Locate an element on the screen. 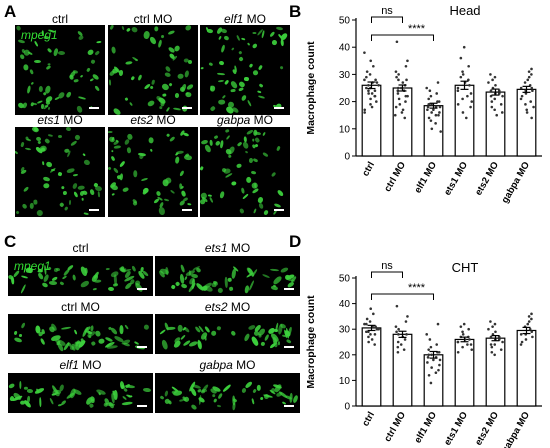 The height and width of the screenshot is (448, 550). image-label: ctrl is located at coordinates (60, 19).